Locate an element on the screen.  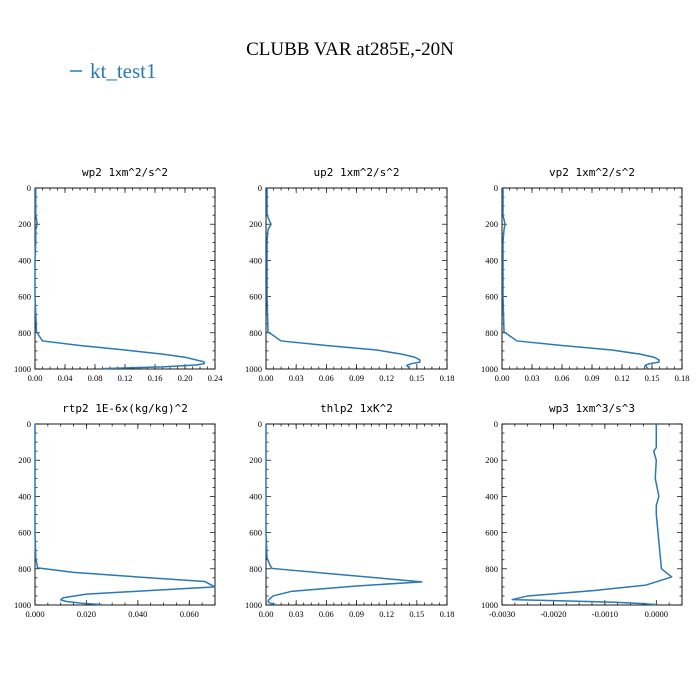
subplot-title: wp2 1xm^2/s^2 is located at coordinates (125, 172).